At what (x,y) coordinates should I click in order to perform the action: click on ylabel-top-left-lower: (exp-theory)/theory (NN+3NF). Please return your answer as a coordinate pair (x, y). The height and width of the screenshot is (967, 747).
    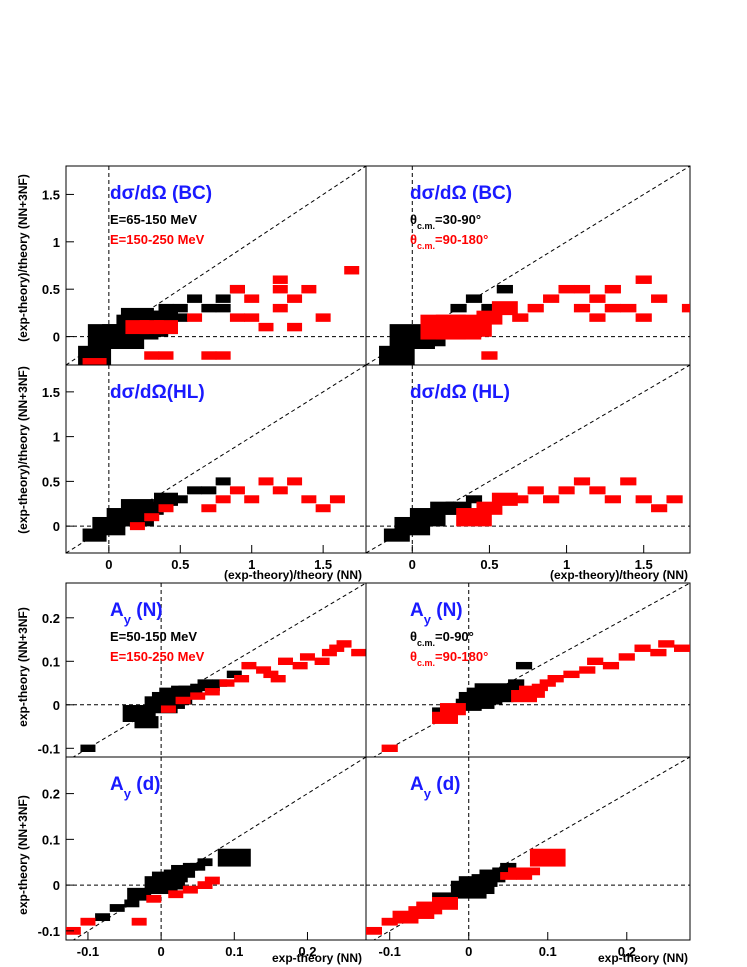
    Looking at the image, I should click on (23, 450).